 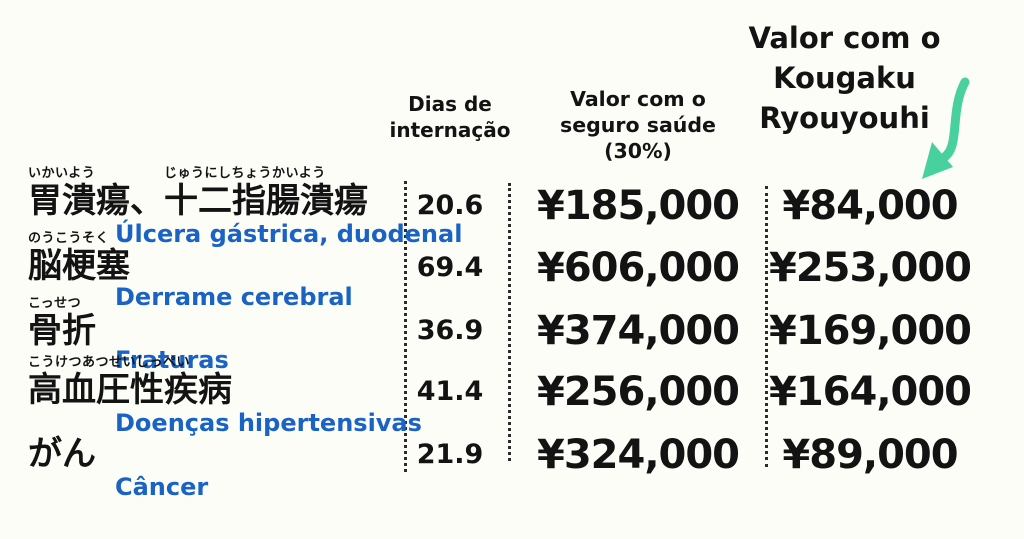 What do you see at coordinates (638, 206) in the screenshot?
I see `insurance-value: ¥185,000` at bounding box center [638, 206].